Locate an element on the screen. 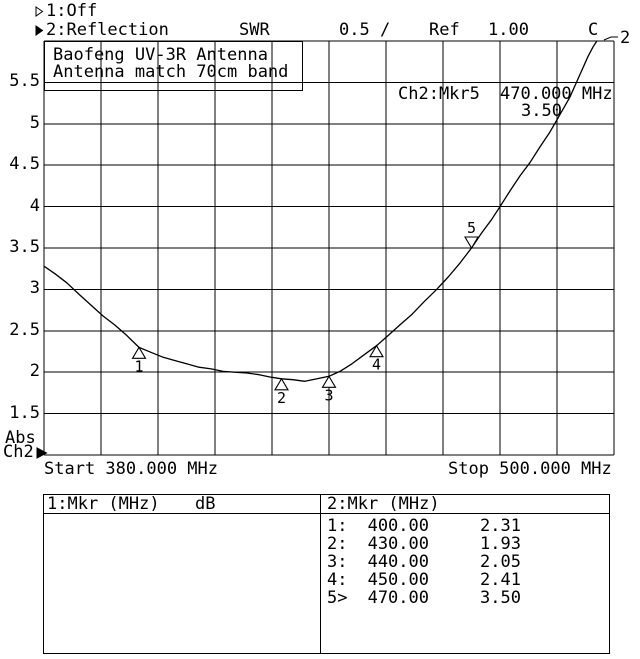 This screenshot has width=640, height=659. marker-table-header-rule is located at coordinates (326, 513).